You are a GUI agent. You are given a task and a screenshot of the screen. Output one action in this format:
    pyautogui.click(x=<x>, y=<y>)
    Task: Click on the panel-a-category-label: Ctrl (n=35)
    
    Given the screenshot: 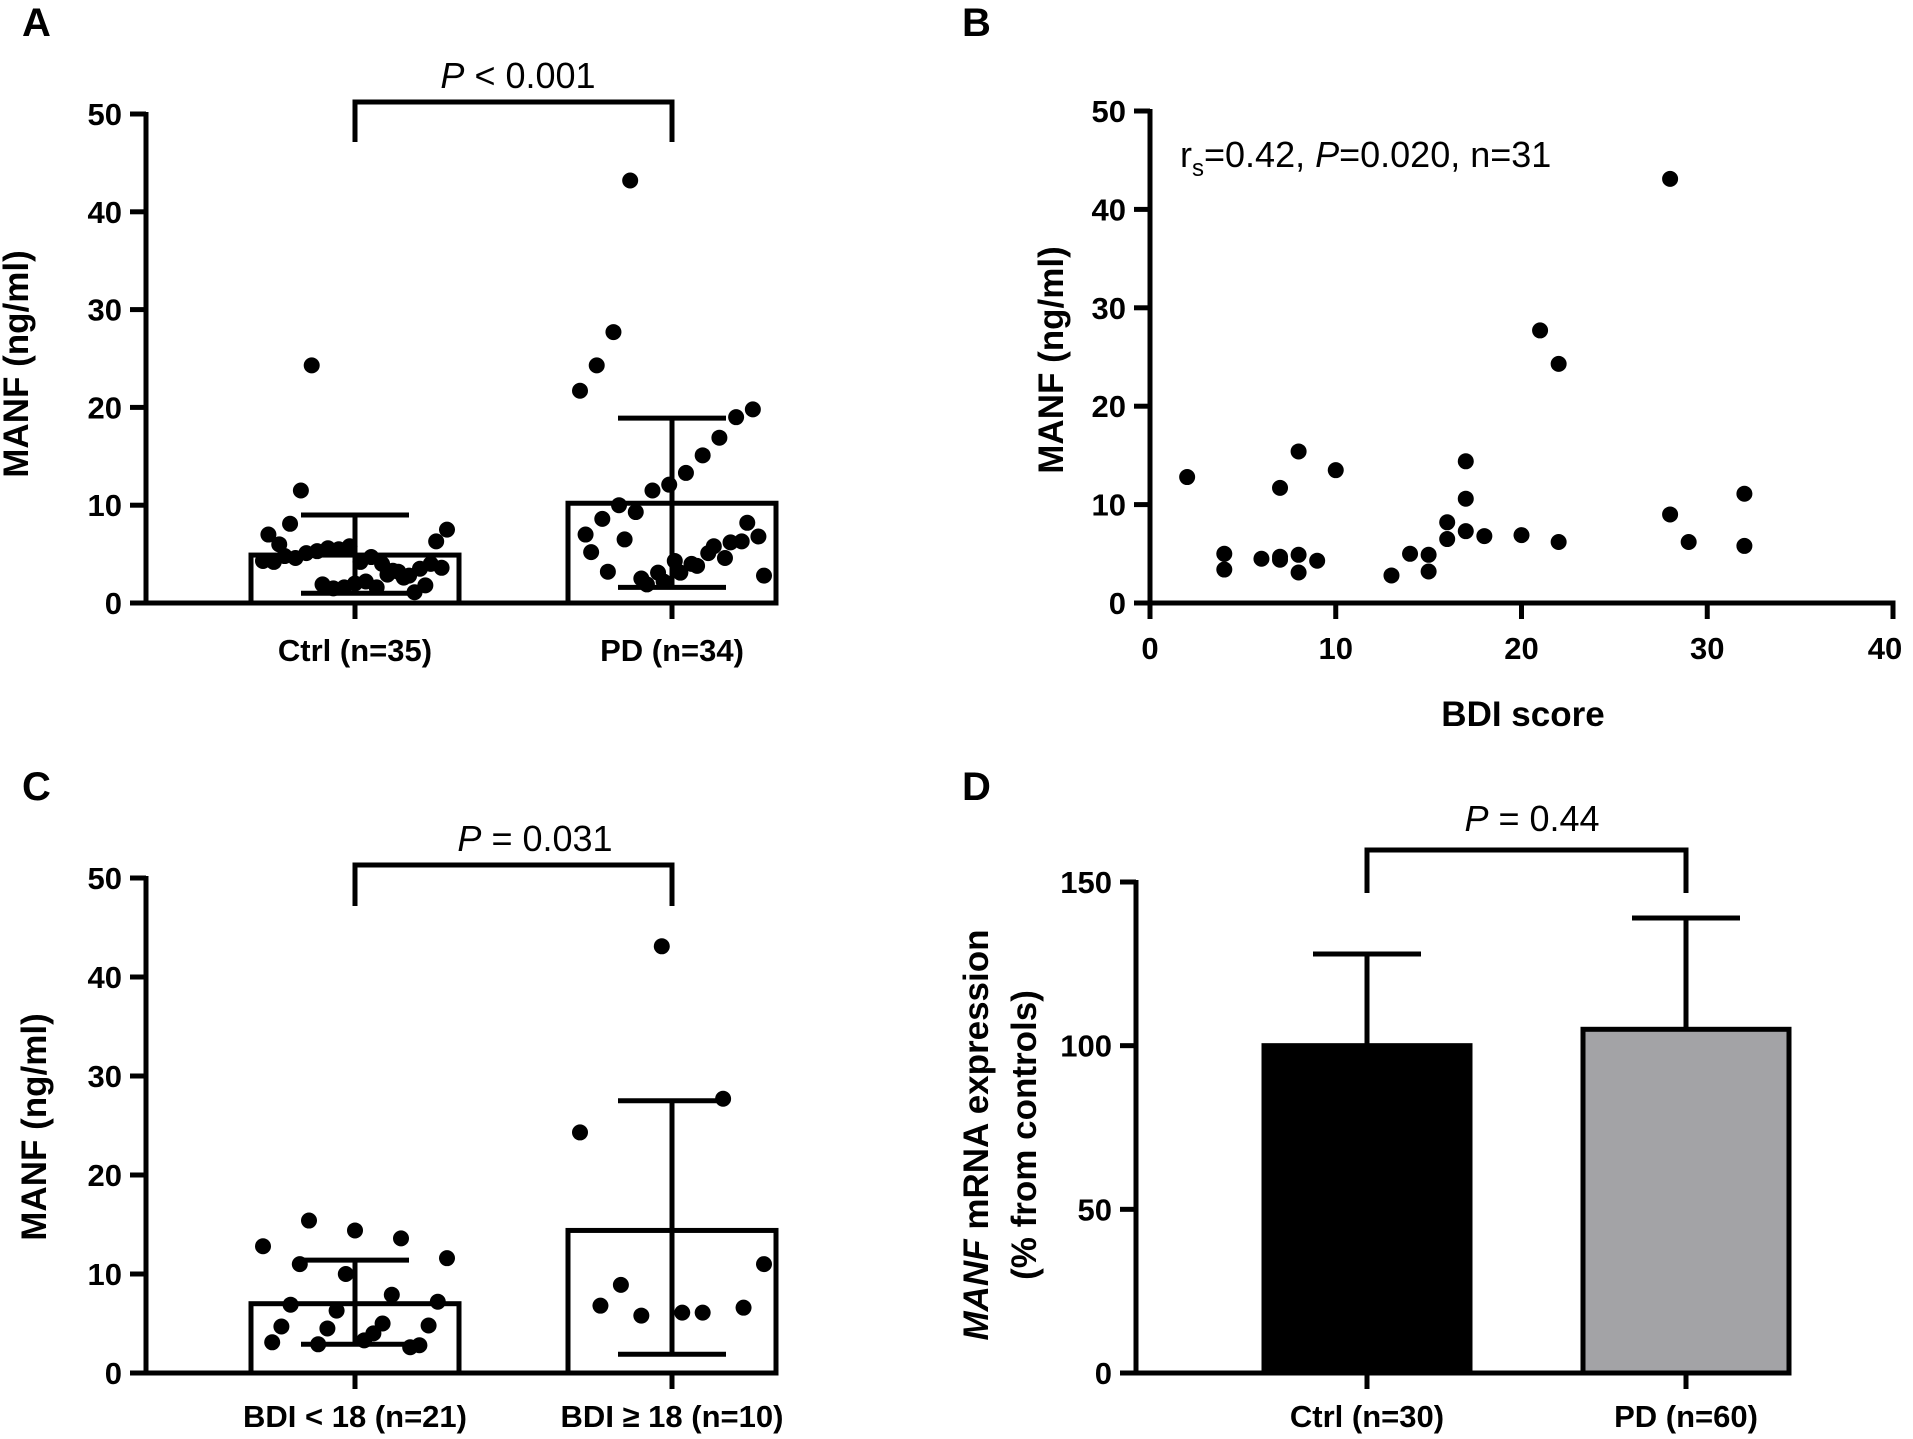 What is the action you would take?
    pyautogui.click(x=355, y=650)
    